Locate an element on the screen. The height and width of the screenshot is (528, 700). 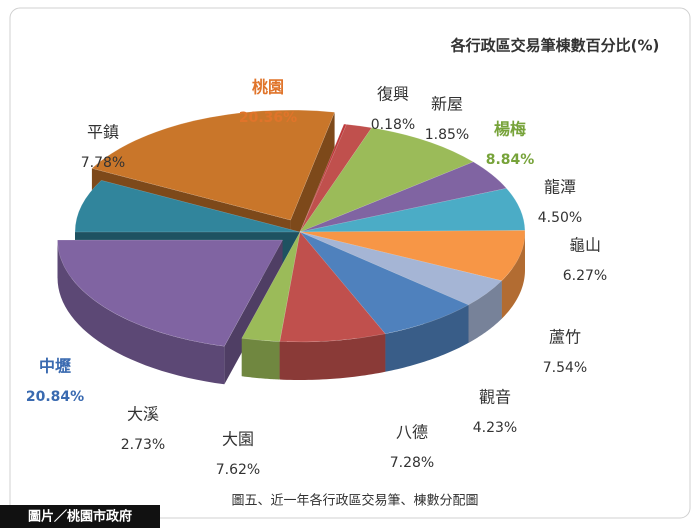
credit: 圖片／桃園市政府 is located at coordinates (80, 517).